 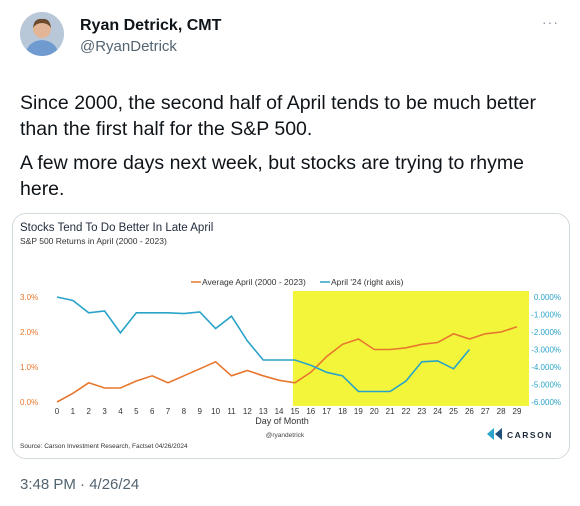 What do you see at coordinates (282, 421) in the screenshot?
I see `x-axis-label: Day of Month` at bounding box center [282, 421].